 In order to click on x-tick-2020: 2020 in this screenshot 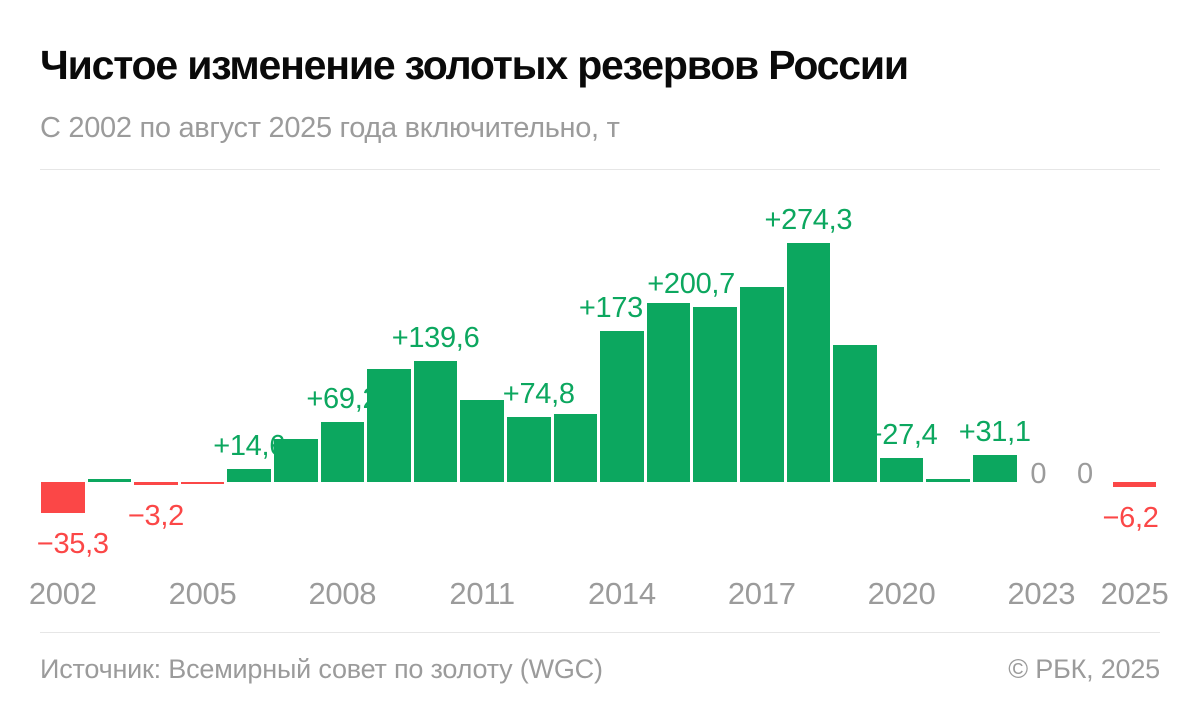, I will do `click(901, 593)`.